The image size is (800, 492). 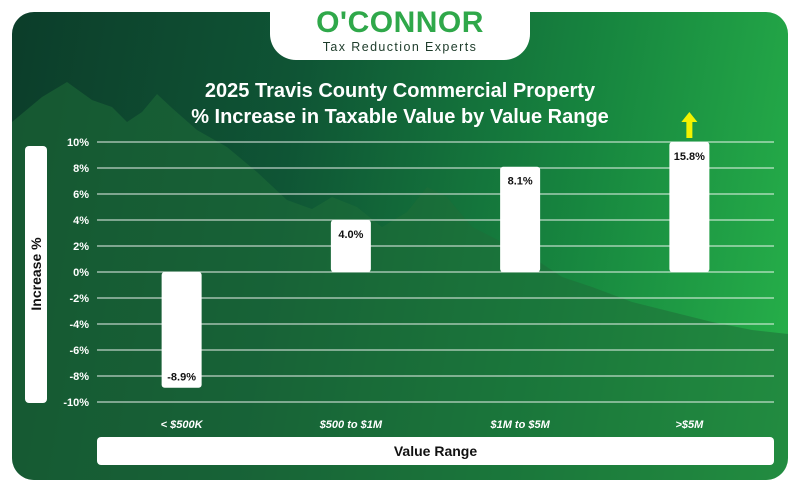 I want to click on y-tick-label: 0%, so click(x=81, y=273).